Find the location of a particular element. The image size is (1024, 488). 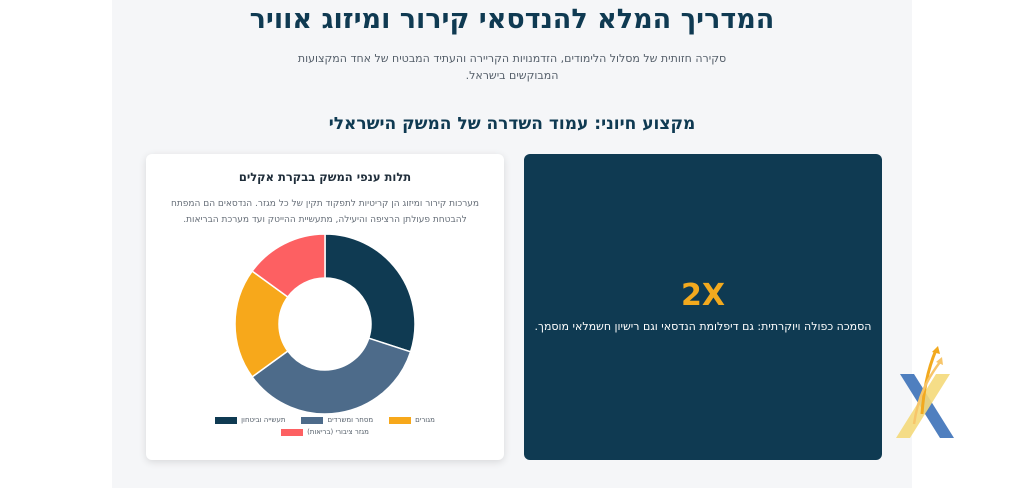

stat-value: 2X is located at coordinates (702, 295).